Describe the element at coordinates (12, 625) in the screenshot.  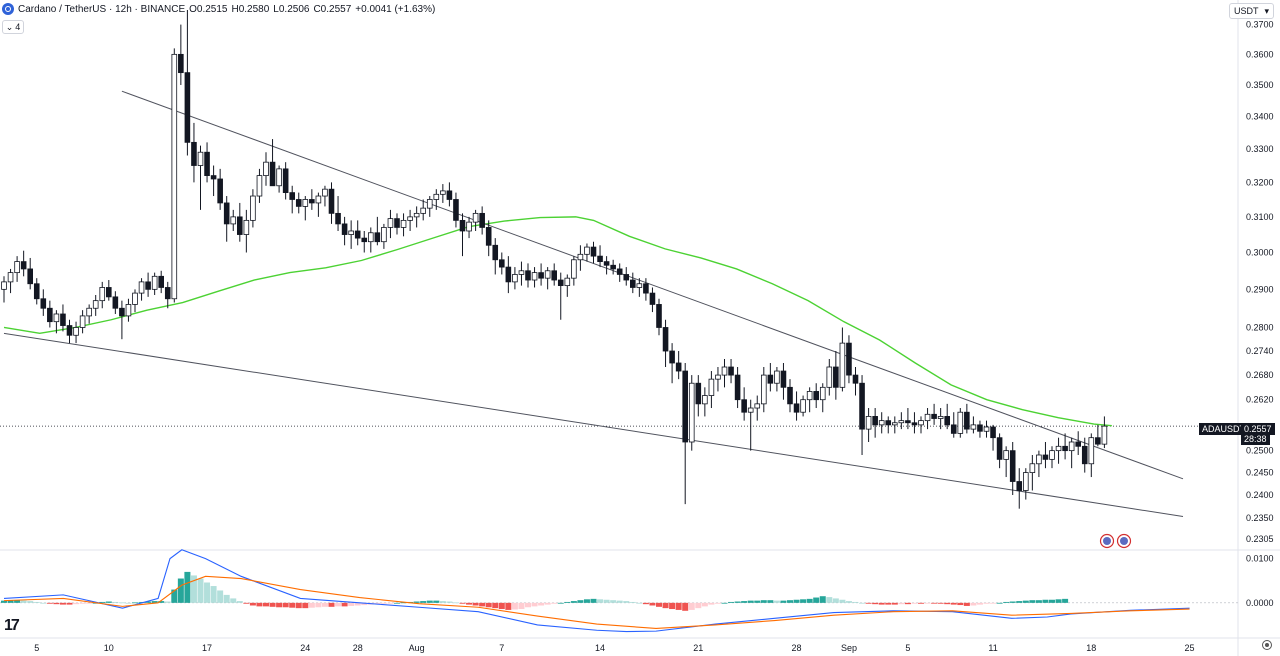
I see `tradingview-logo-icon: 17` at that location.